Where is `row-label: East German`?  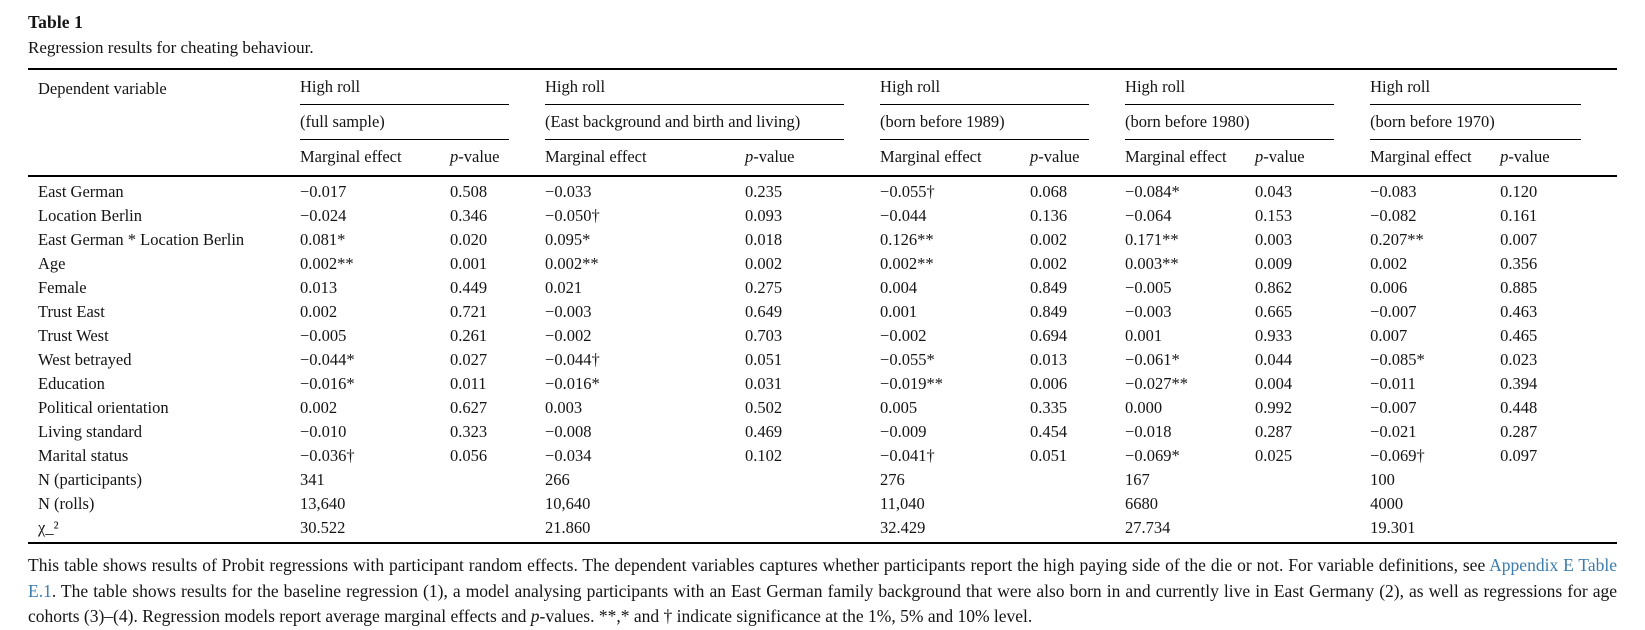
row-label: East German is located at coordinates (81, 191).